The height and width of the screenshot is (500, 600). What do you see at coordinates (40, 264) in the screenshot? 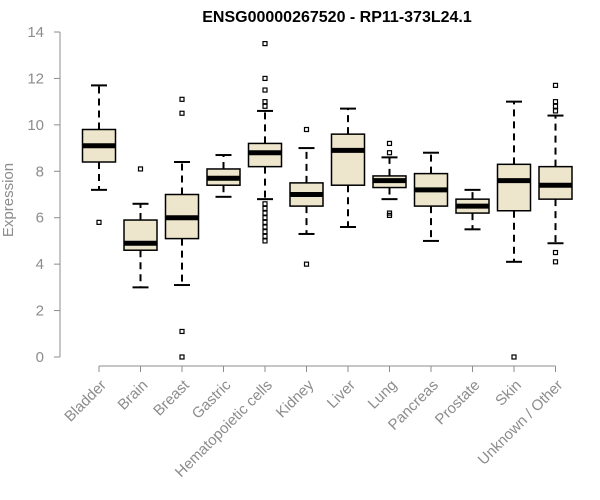
I see `y-tick-label: 4` at bounding box center [40, 264].